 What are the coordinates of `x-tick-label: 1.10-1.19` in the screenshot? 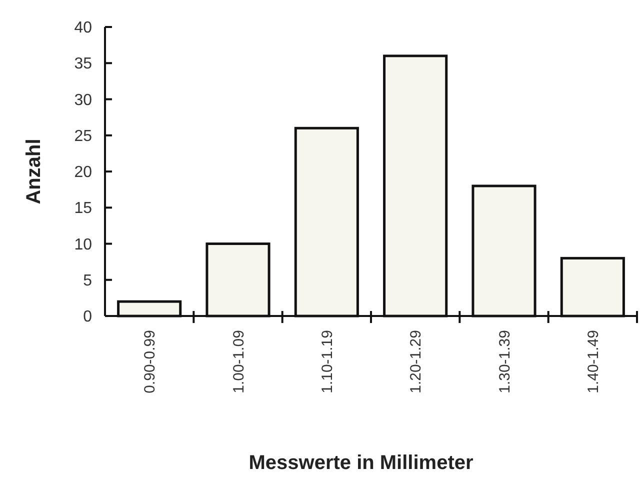 It's located at (327, 362).